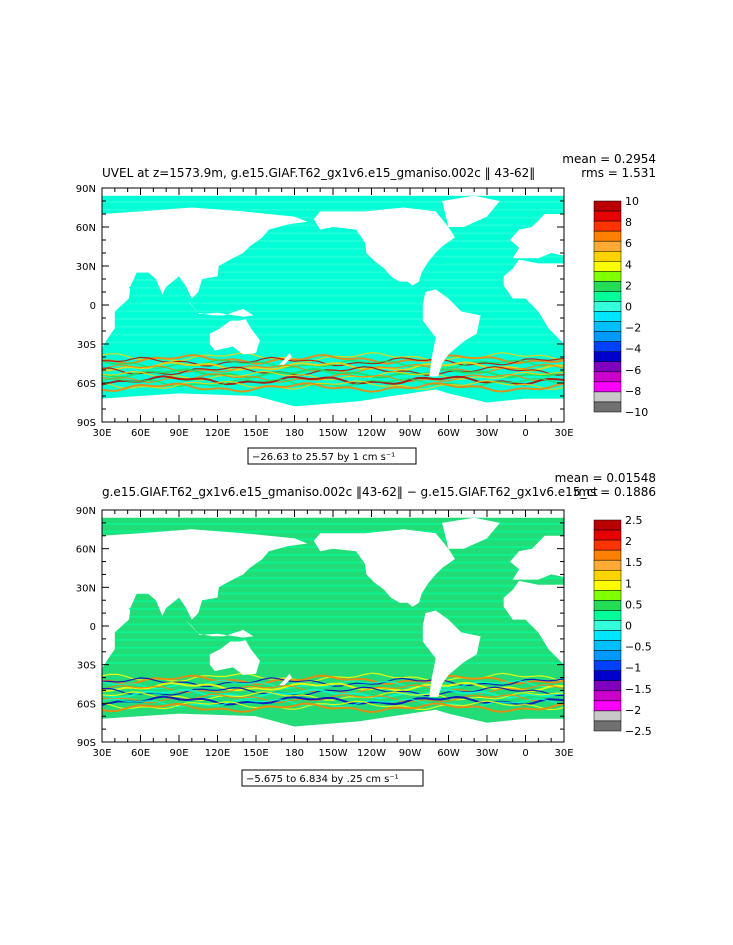  Describe the element at coordinates (86, 267) in the screenshot. I see `y-tick-label: 30N` at that location.